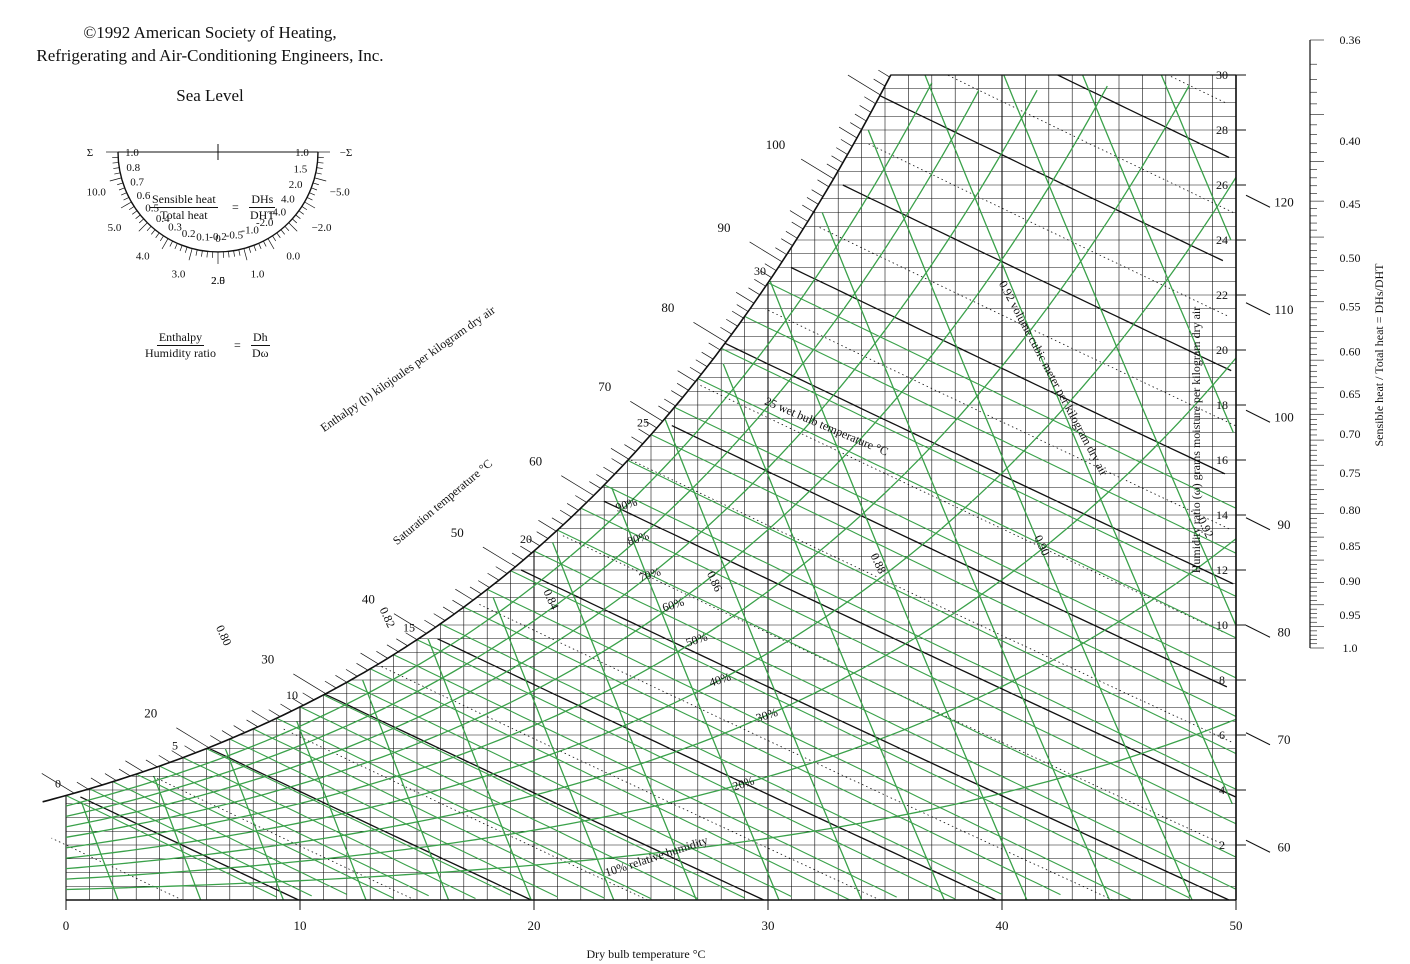 The height and width of the screenshot is (964, 1410). I want to click on shr-label-8: 0.75, so click(1350, 473).